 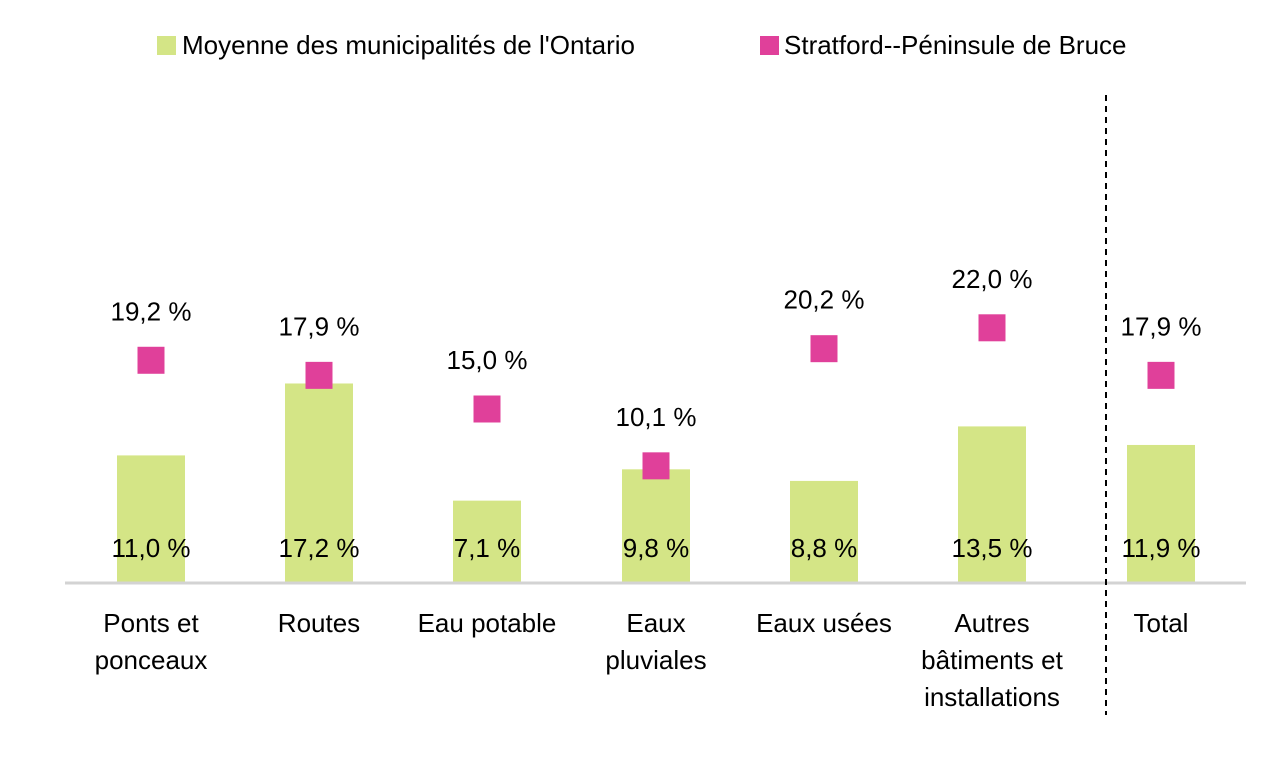 I want to click on category-label-6: Total, so click(x=1161, y=623).